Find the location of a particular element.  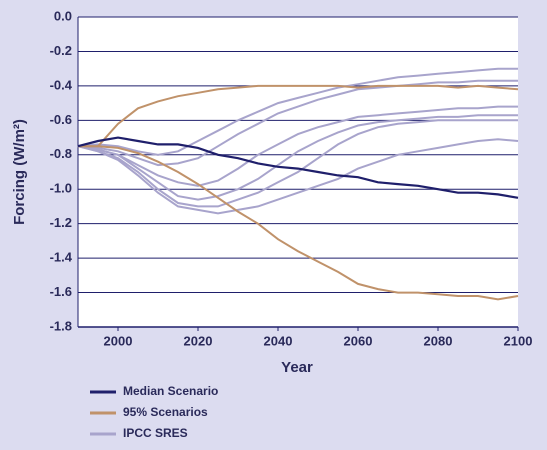

y-tick-label: 0.0 is located at coordinates (63, 15).